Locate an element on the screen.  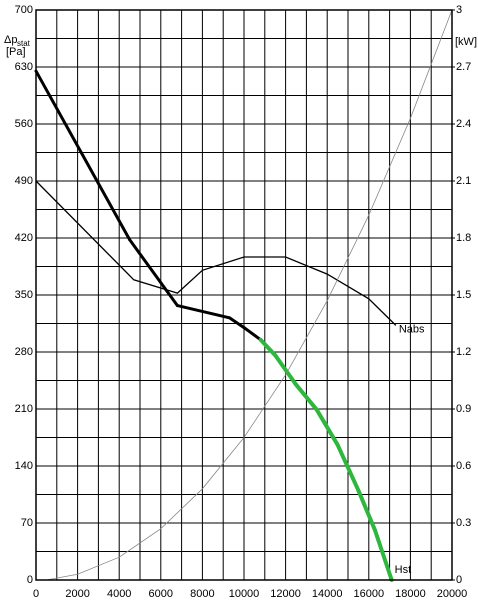
x-tick-label: 18000 is located at coordinates (410, 594).